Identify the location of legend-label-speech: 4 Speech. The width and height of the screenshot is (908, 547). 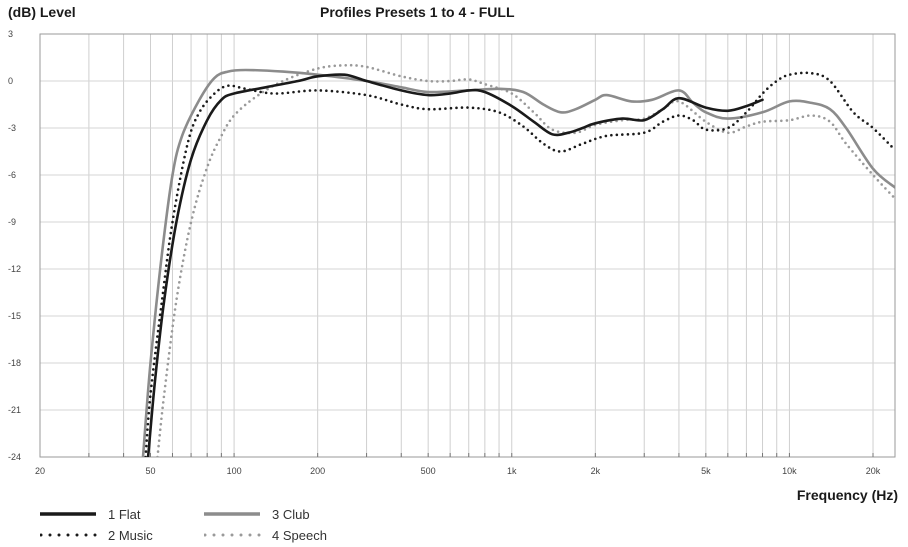
(299, 535).